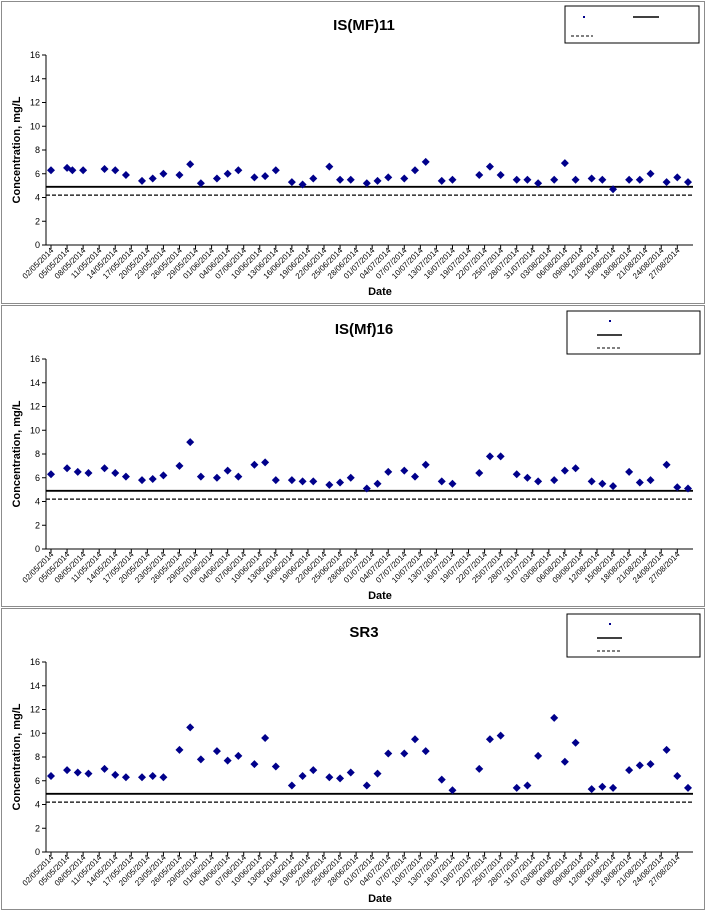 This screenshot has width=707, height=912. What do you see at coordinates (17, 149) in the screenshot?
I see `y-axis-title: Concentration, mg/L` at bounding box center [17, 149].